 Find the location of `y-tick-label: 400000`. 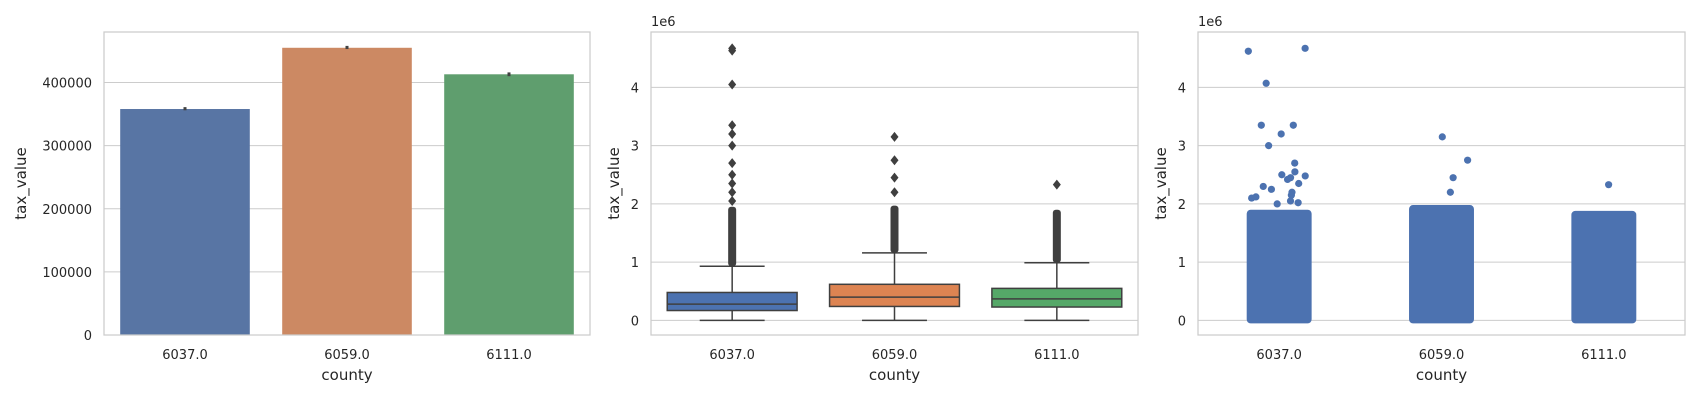

y-tick-label: 400000 is located at coordinates (67, 84).